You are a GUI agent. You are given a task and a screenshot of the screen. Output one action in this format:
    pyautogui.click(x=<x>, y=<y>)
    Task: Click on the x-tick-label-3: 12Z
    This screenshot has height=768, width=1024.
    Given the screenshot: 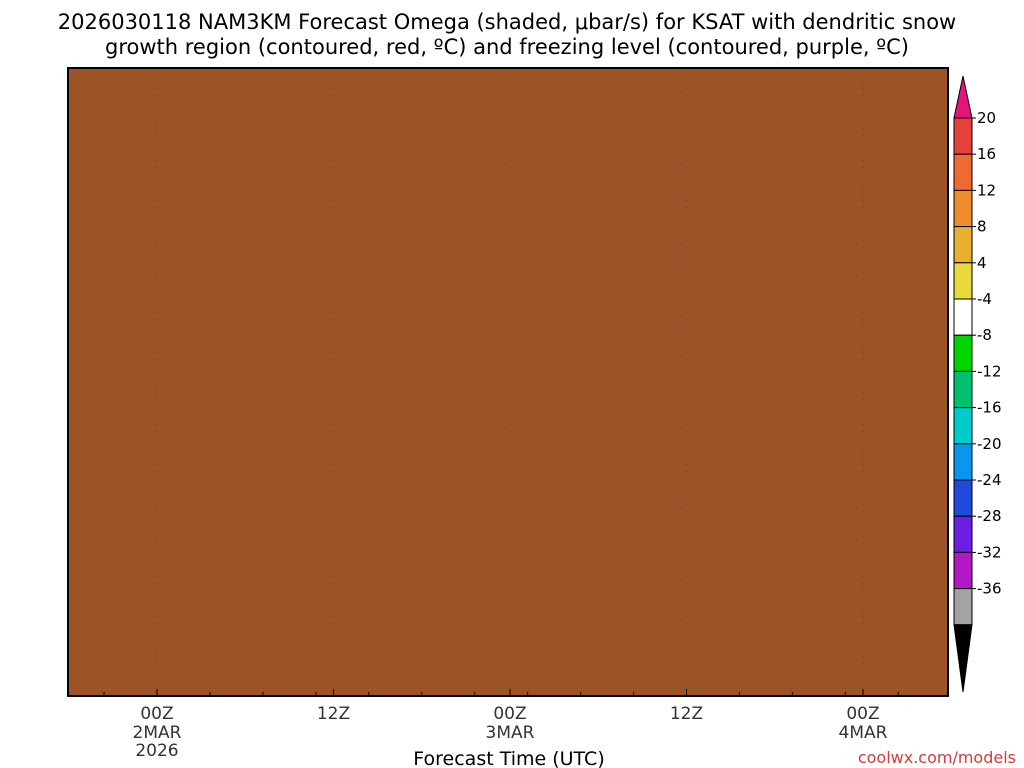 What is the action you would take?
    pyautogui.click(x=686, y=714)
    